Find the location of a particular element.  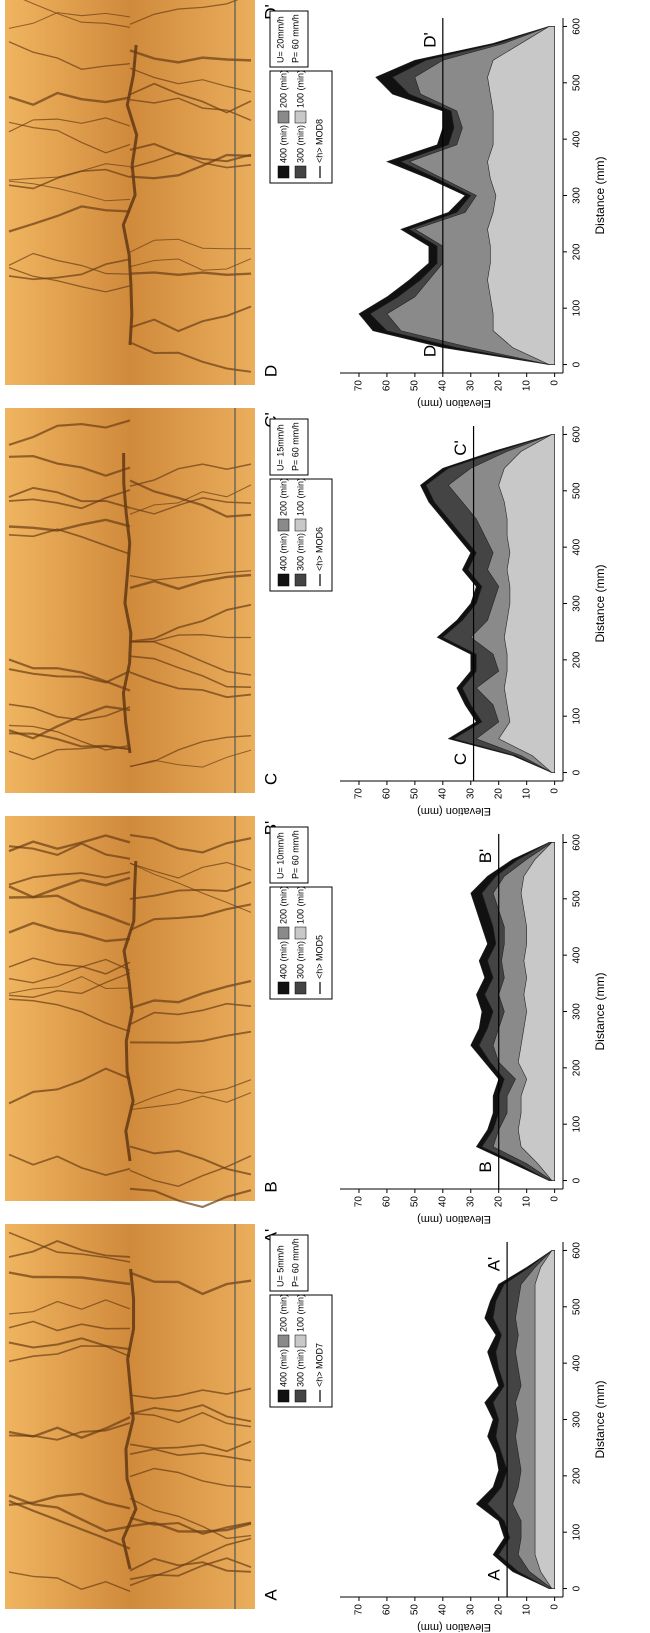

legend-label: 300 (min) is located at coordinates (300, 552).